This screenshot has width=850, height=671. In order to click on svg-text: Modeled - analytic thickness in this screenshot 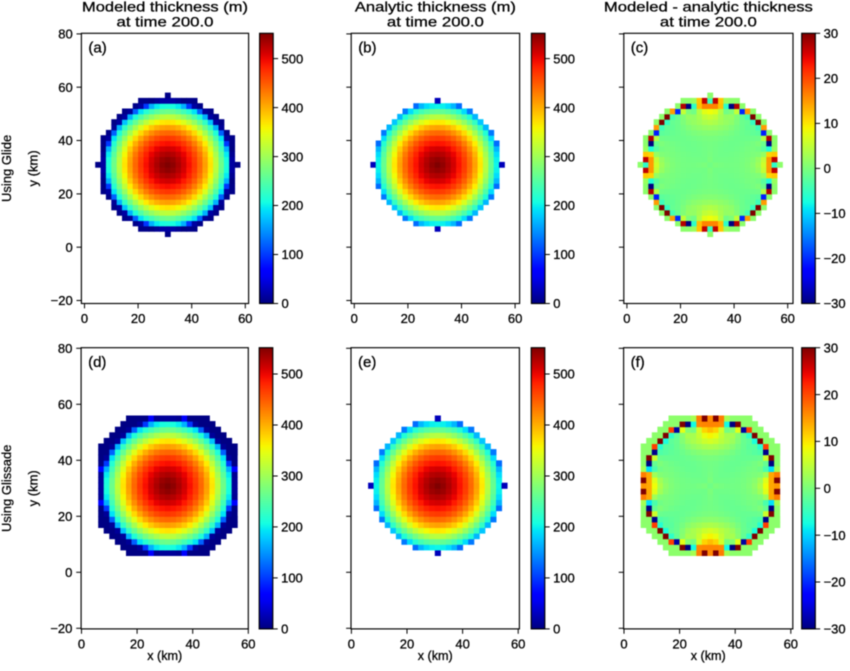, I will do `click(708, 7)`.